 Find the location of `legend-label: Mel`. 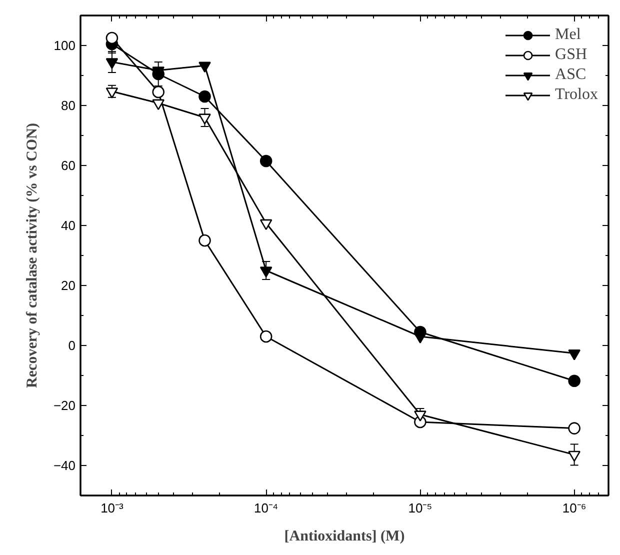

legend-label: Mel is located at coordinates (568, 35).